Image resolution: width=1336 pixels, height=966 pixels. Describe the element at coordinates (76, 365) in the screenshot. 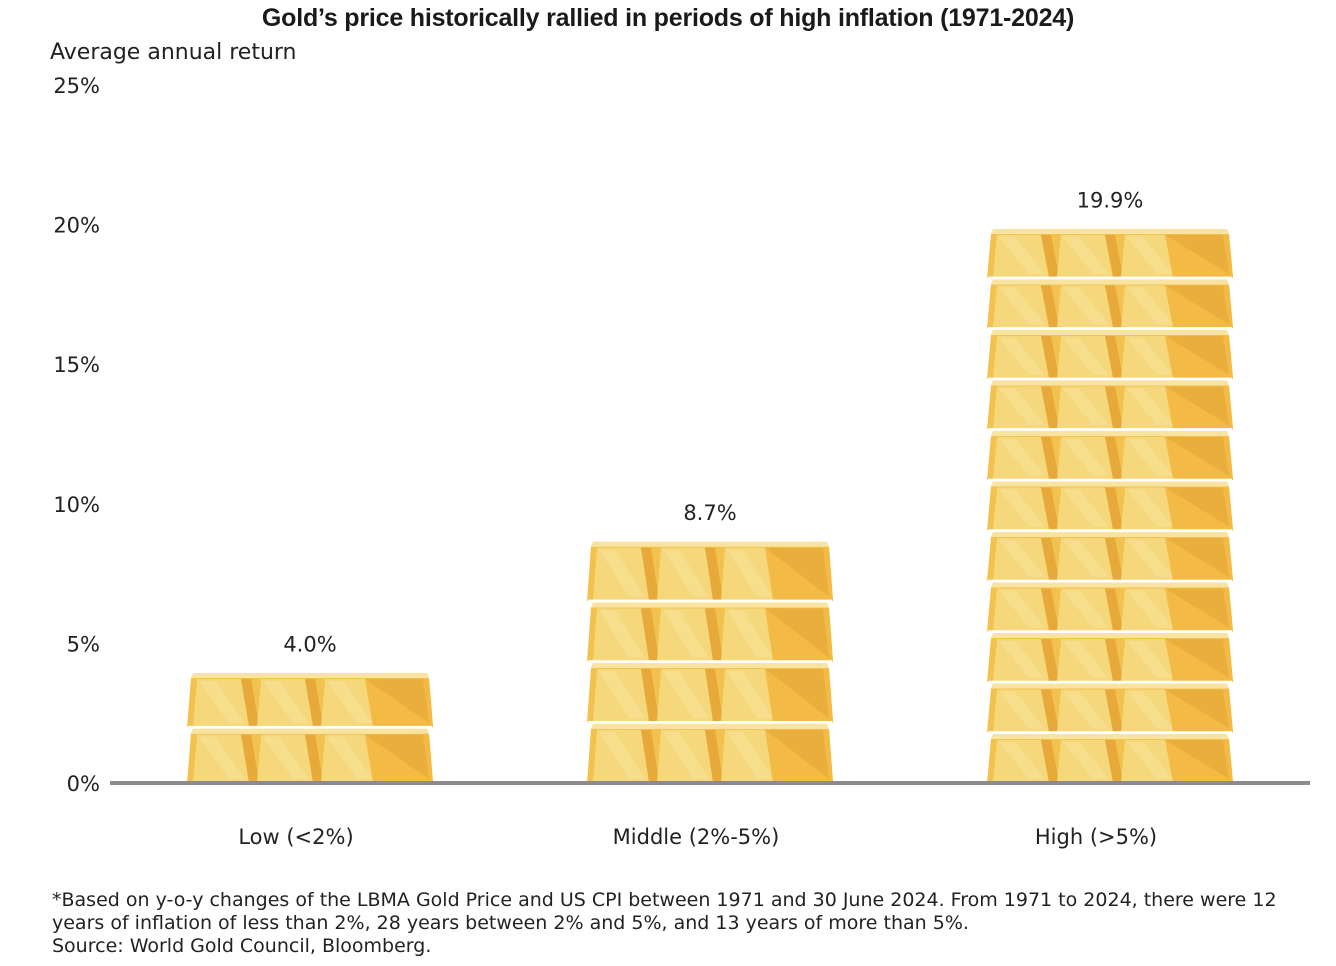

I see `y-tick-label: 15%` at that location.